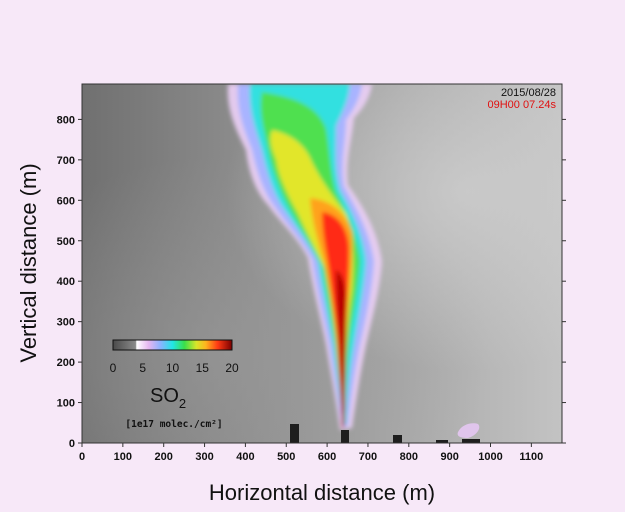 The height and width of the screenshot is (512, 625). I want to click on y-tick-label: 200, so click(66, 363).